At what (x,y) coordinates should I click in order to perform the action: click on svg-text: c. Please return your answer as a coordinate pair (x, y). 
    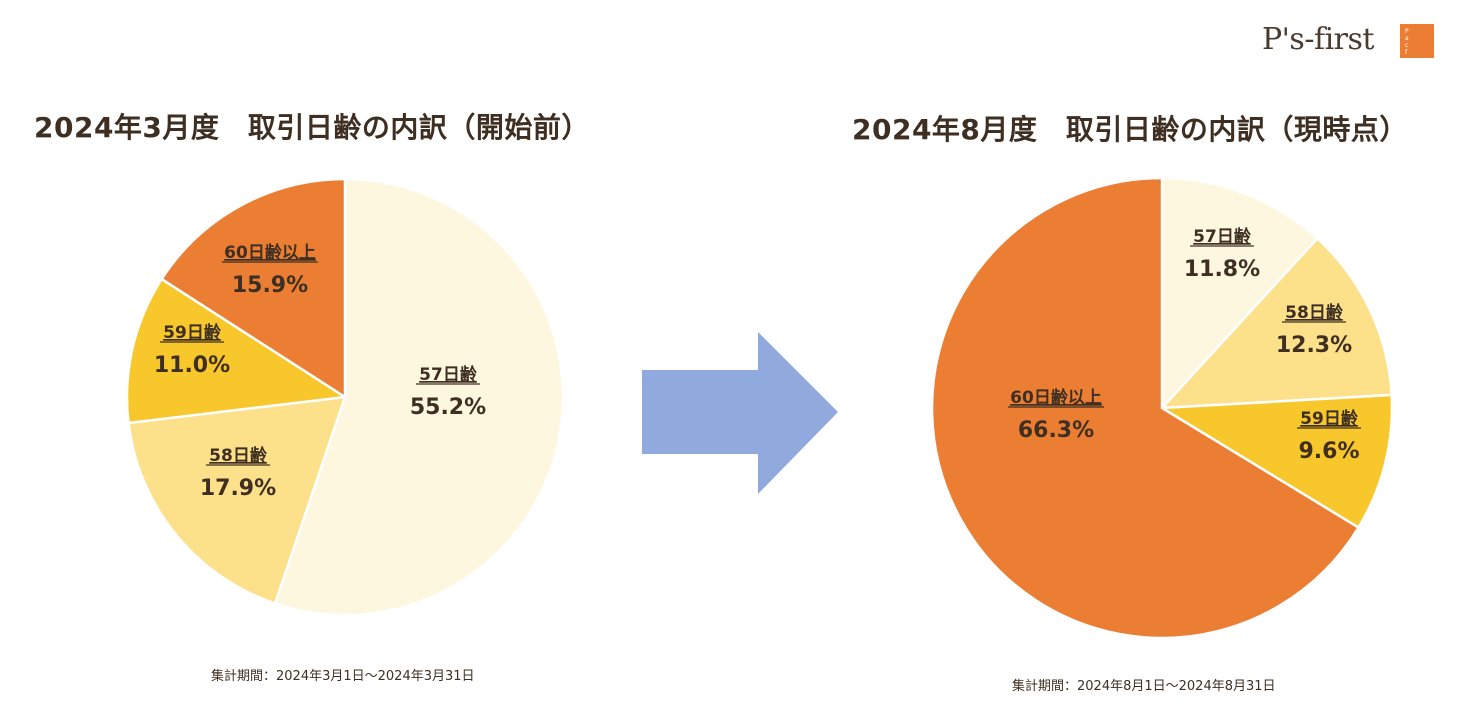
    Looking at the image, I should click on (1406, 45).